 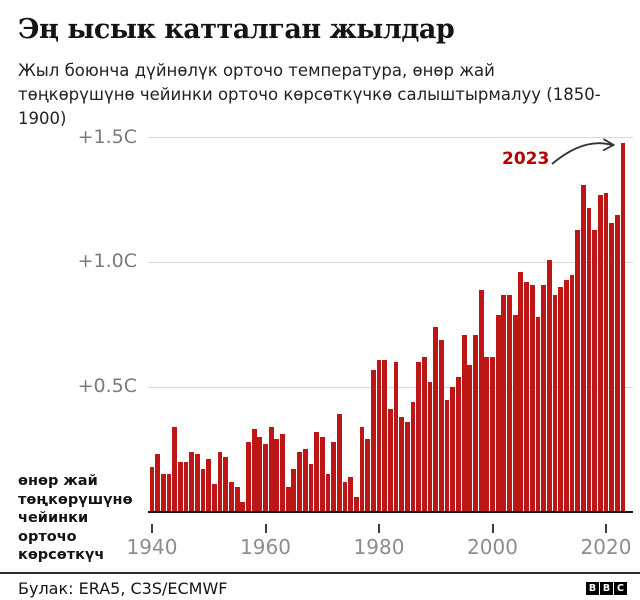 I want to click on bar-1983, so click(x=396, y=437).